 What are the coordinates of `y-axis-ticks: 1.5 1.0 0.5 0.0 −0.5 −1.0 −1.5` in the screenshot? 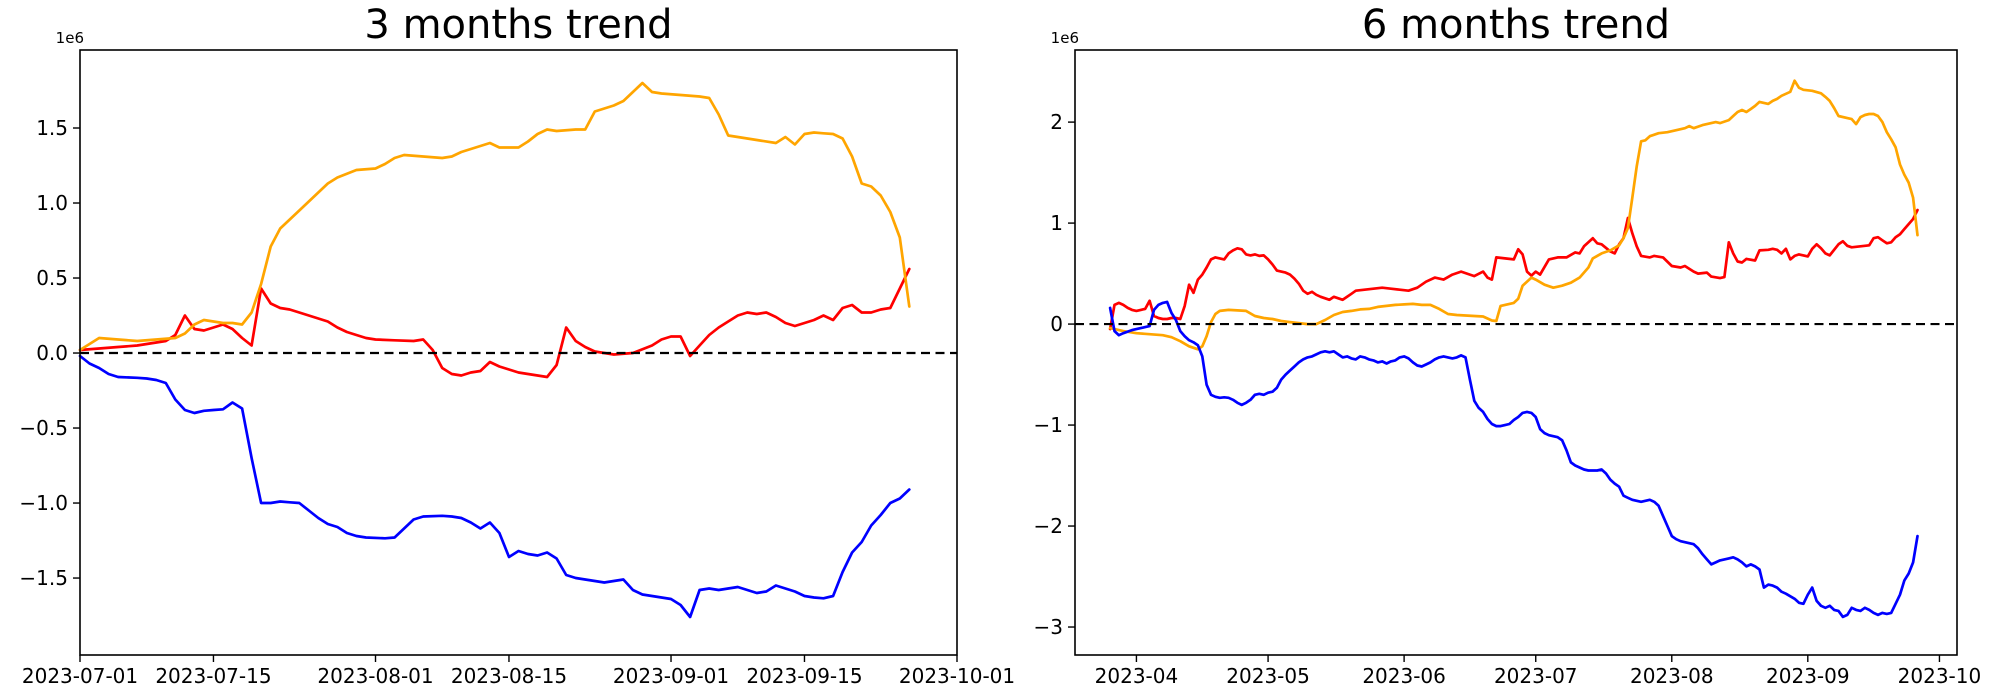 It's located at (49, 353).